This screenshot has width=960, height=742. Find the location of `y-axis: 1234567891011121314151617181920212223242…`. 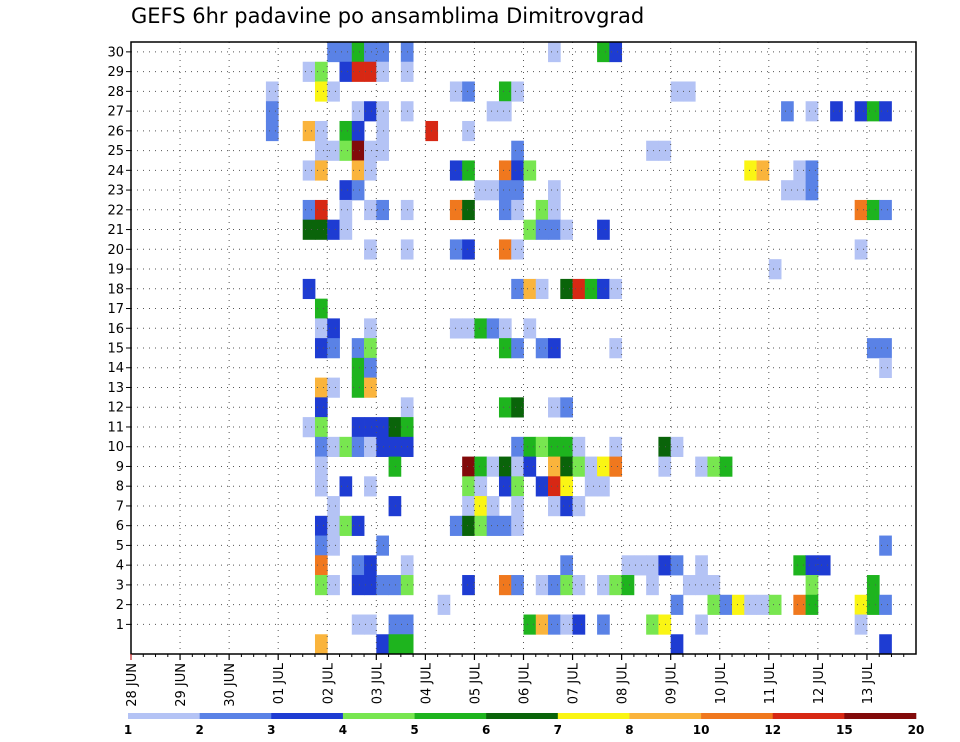

y-axis: 1234567891011121314151617181920212223242… is located at coordinates (119, 339).